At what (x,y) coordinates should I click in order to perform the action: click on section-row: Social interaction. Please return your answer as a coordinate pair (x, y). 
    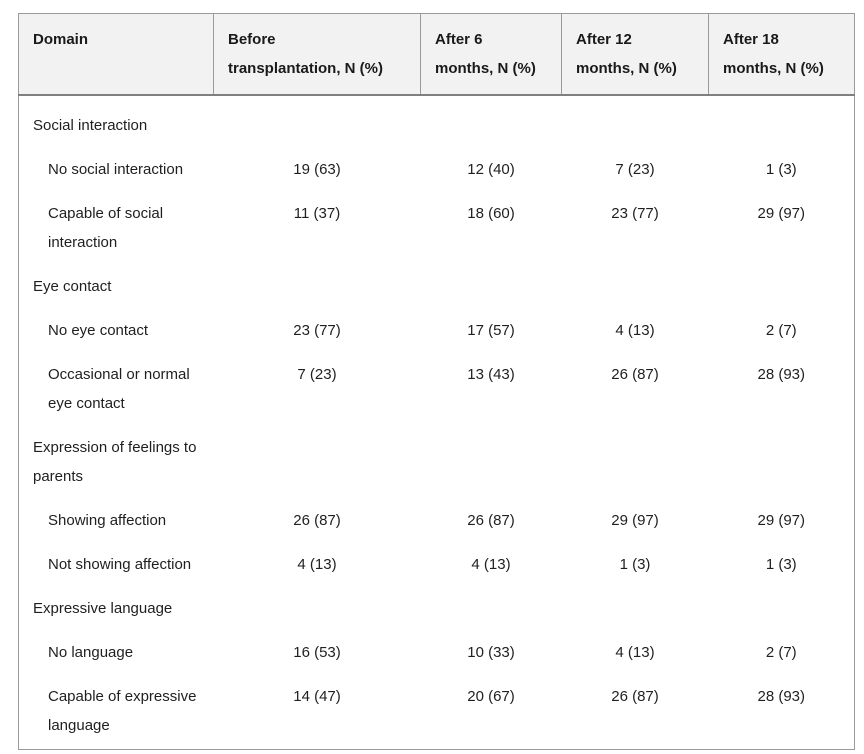
    Looking at the image, I should click on (437, 117).